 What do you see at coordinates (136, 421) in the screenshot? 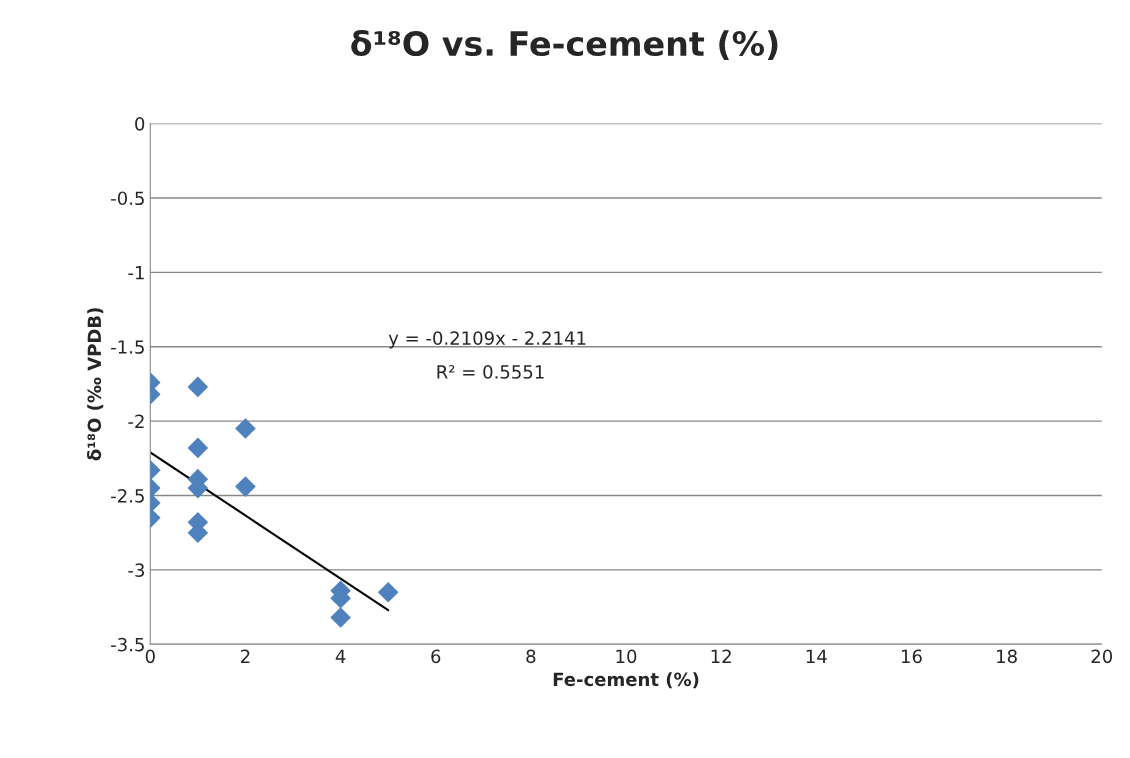
I see `y-tick-label: -2` at bounding box center [136, 421].